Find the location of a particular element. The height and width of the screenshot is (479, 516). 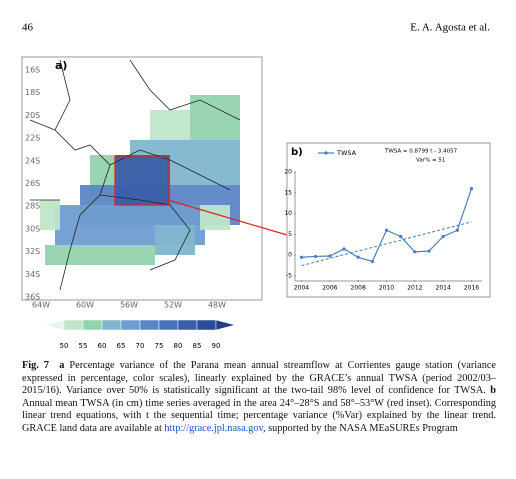

lat-label: 20S is located at coordinates (32, 115).